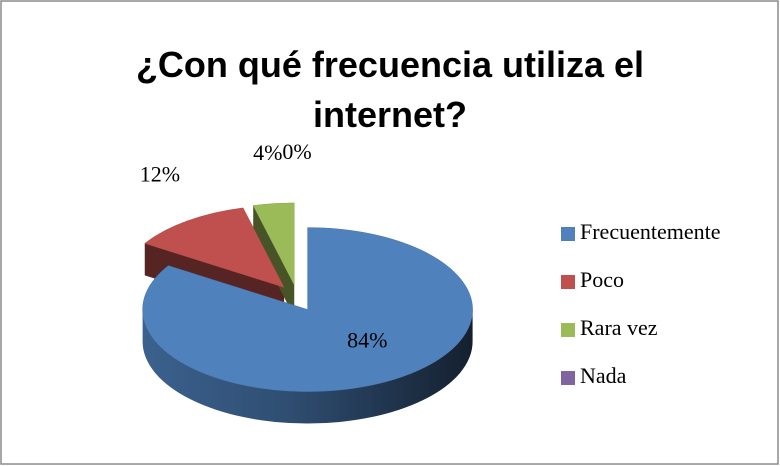 The width and height of the screenshot is (780, 466). I want to click on pie-slice-wall, so click(274, 261).